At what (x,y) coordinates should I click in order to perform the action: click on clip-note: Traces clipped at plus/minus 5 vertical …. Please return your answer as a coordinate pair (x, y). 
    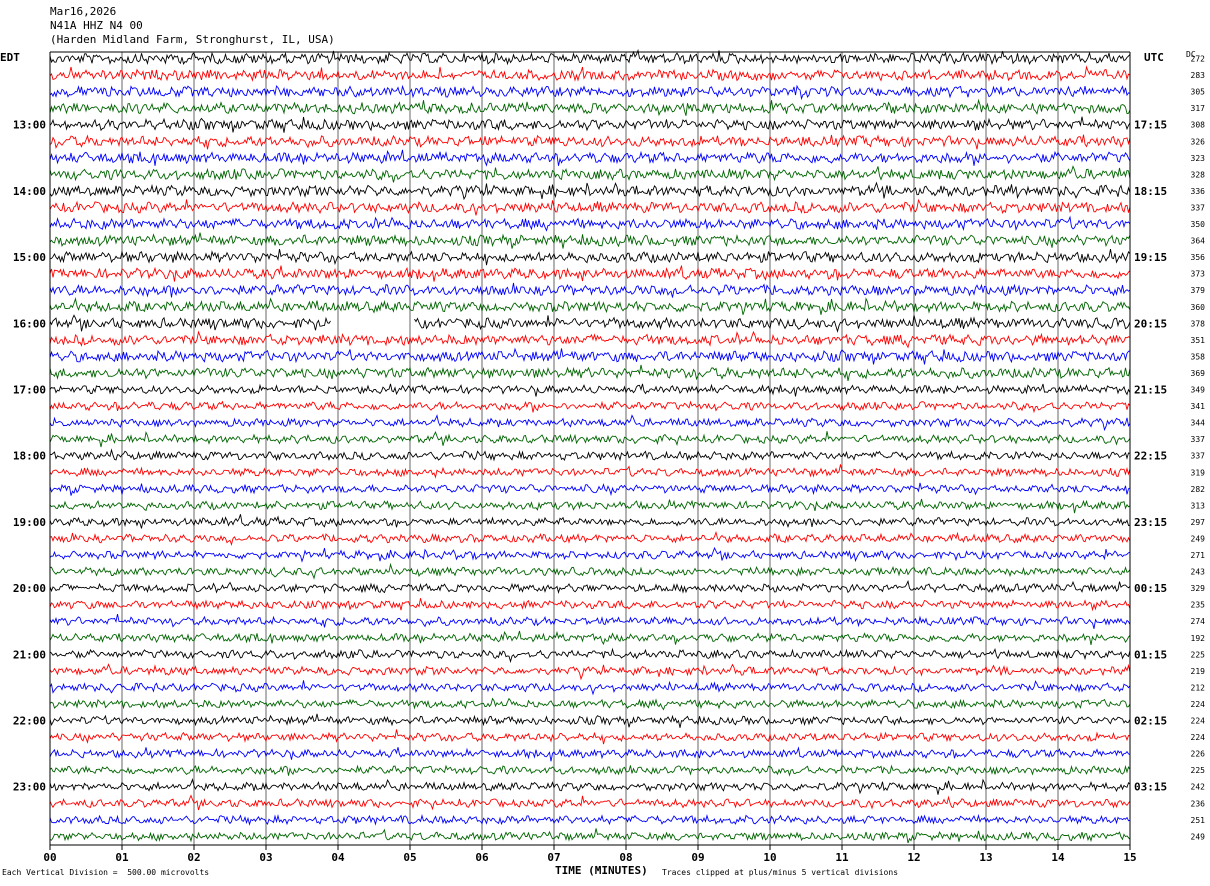
    Looking at the image, I should click on (780, 872).